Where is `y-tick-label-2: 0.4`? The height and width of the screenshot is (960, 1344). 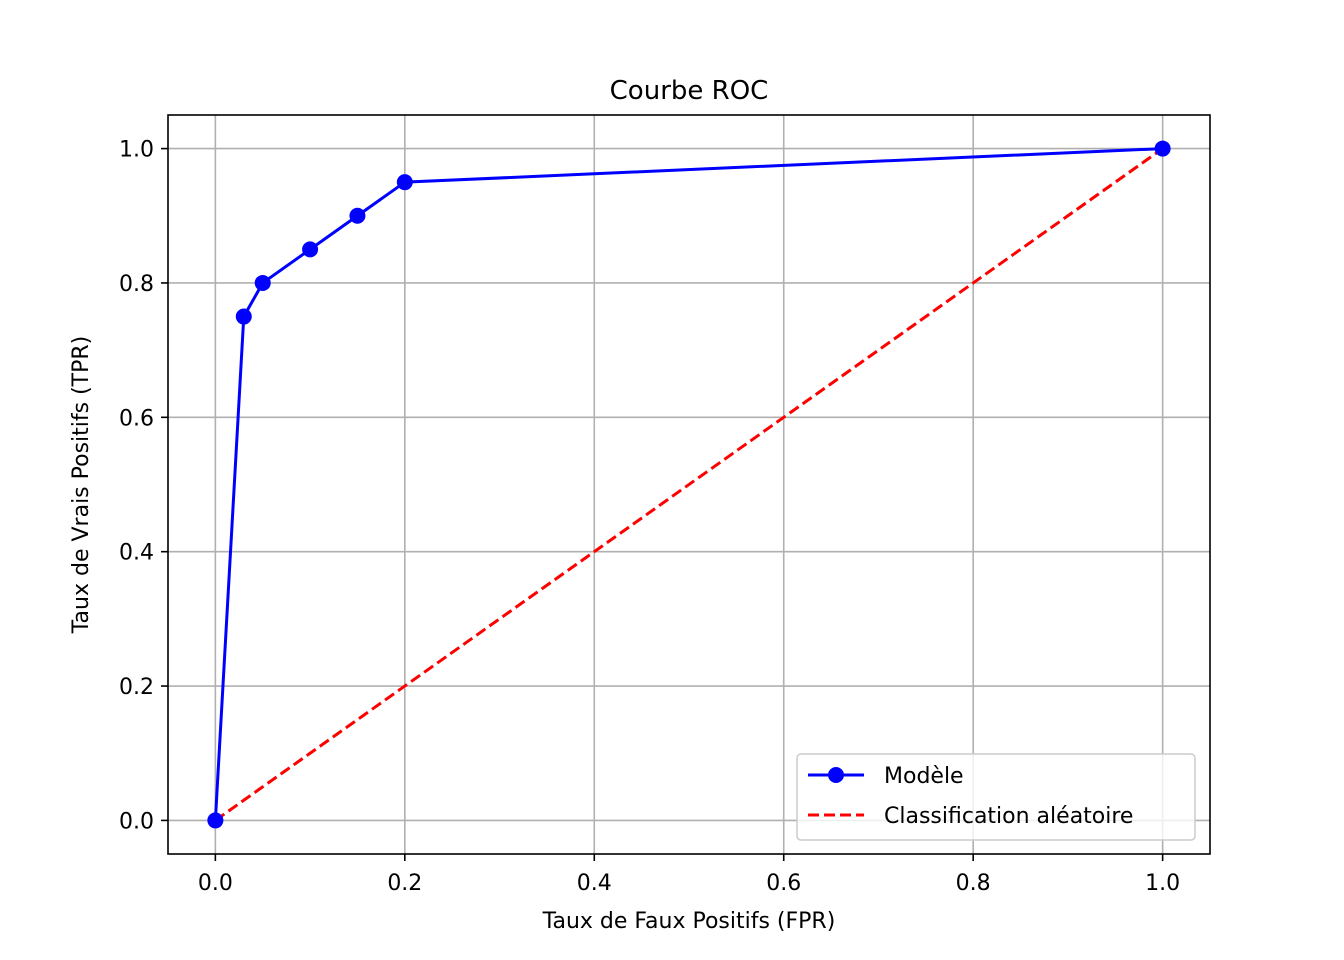
y-tick-label-2: 0.4 is located at coordinates (136, 553).